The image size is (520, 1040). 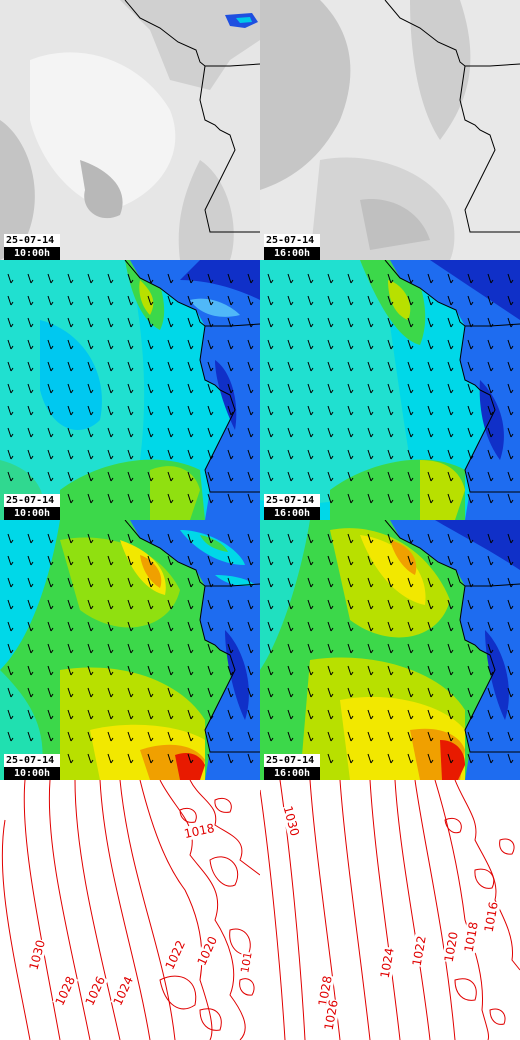 What do you see at coordinates (292, 500) in the screenshot?
I see `date-label: 25-07-14` at bounding box center [292, 500].